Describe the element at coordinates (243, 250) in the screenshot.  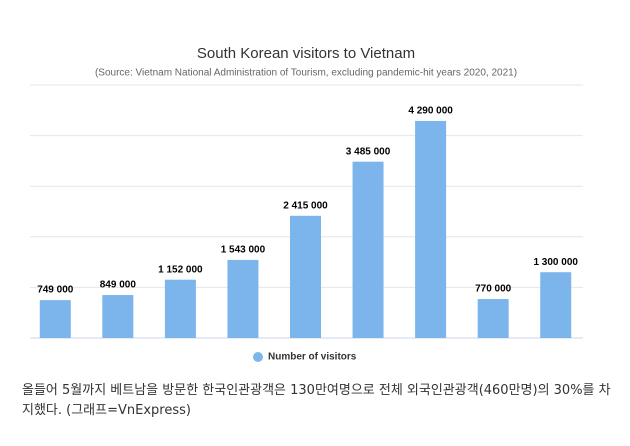
I see `value-label: 1 543 000` at that location.